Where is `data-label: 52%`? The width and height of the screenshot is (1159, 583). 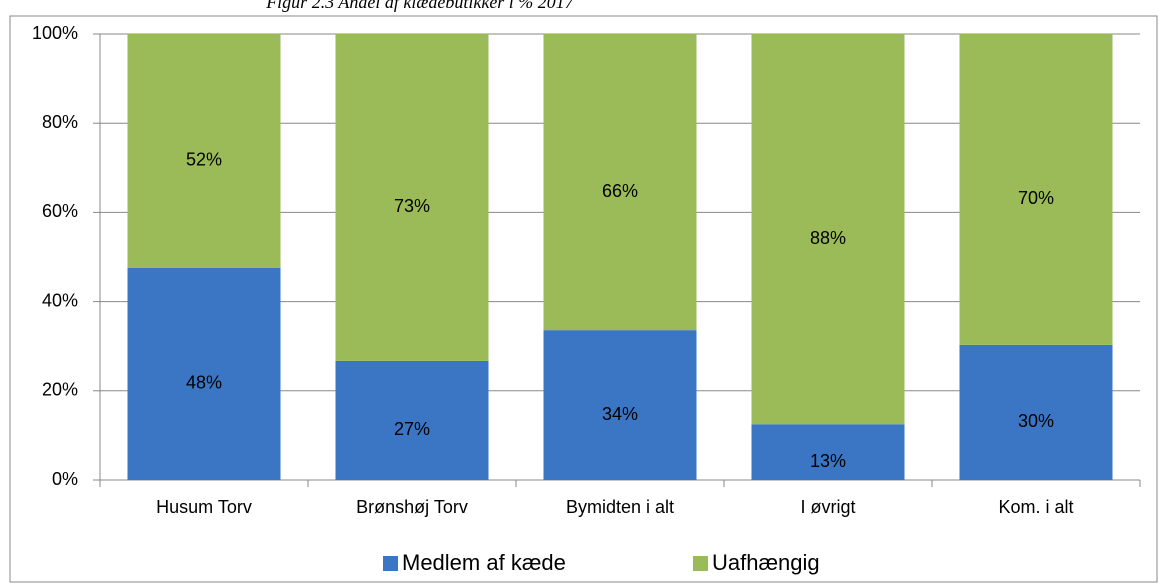
data-label: 52% is located at coordinates (204, 160).